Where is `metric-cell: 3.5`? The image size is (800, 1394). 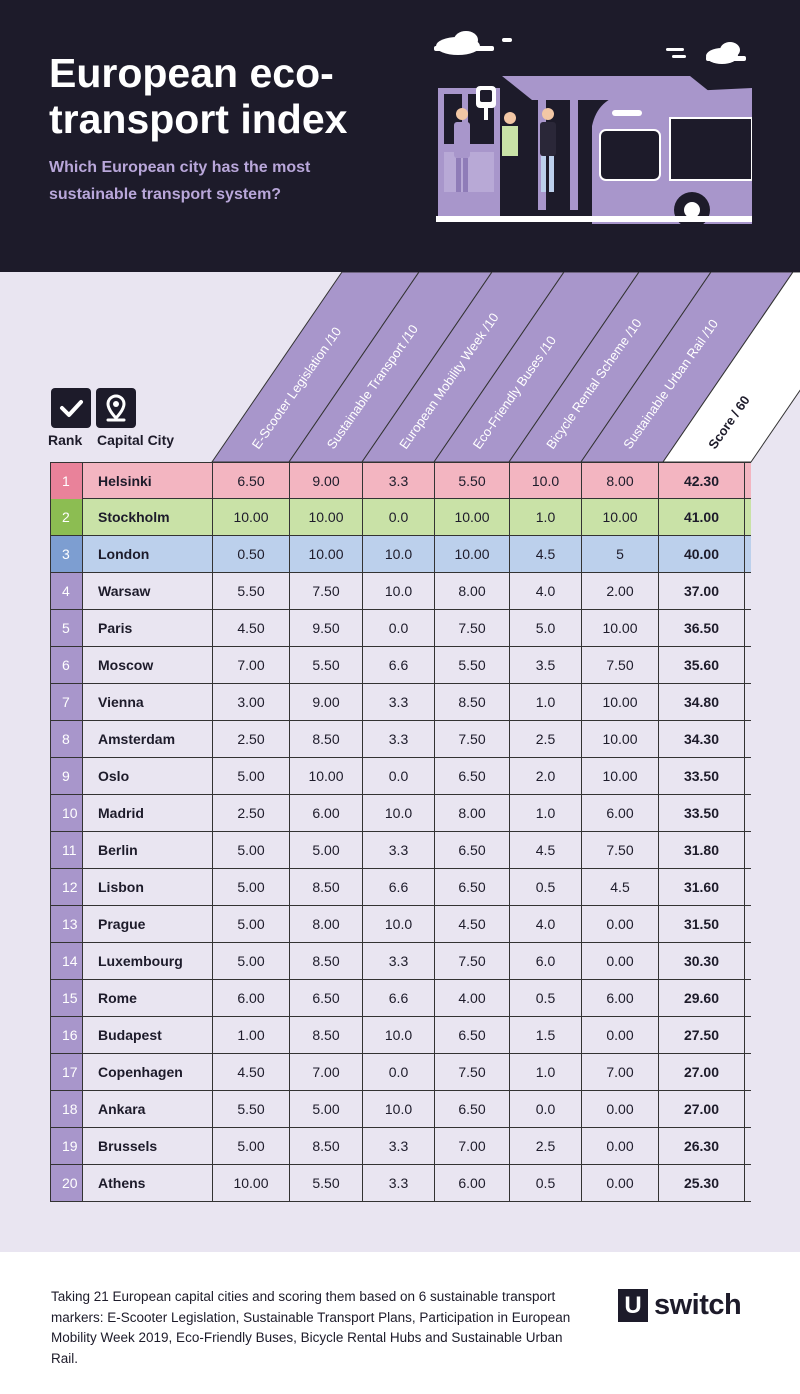
metric-cell: 3.5 is located at coordinates (546, 665).